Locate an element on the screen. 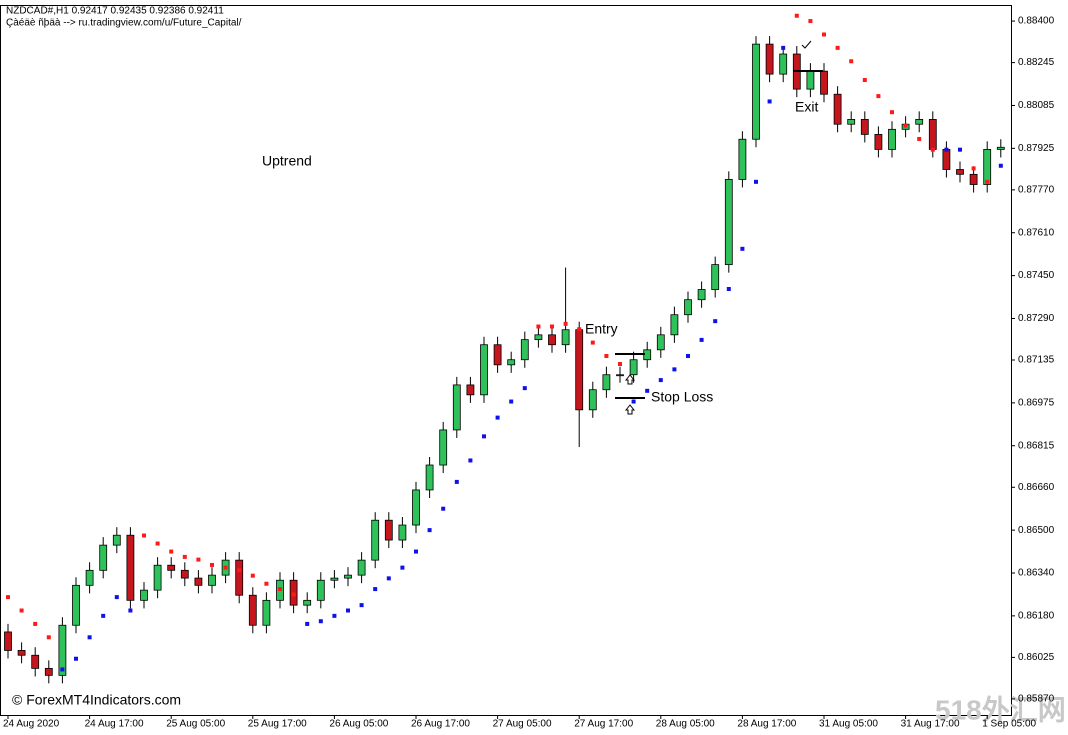 Image resolution: width=1068 pixels, height=735 pixels. credit: © ForexMT4Indicators.com is located at coordinates (96, 700).